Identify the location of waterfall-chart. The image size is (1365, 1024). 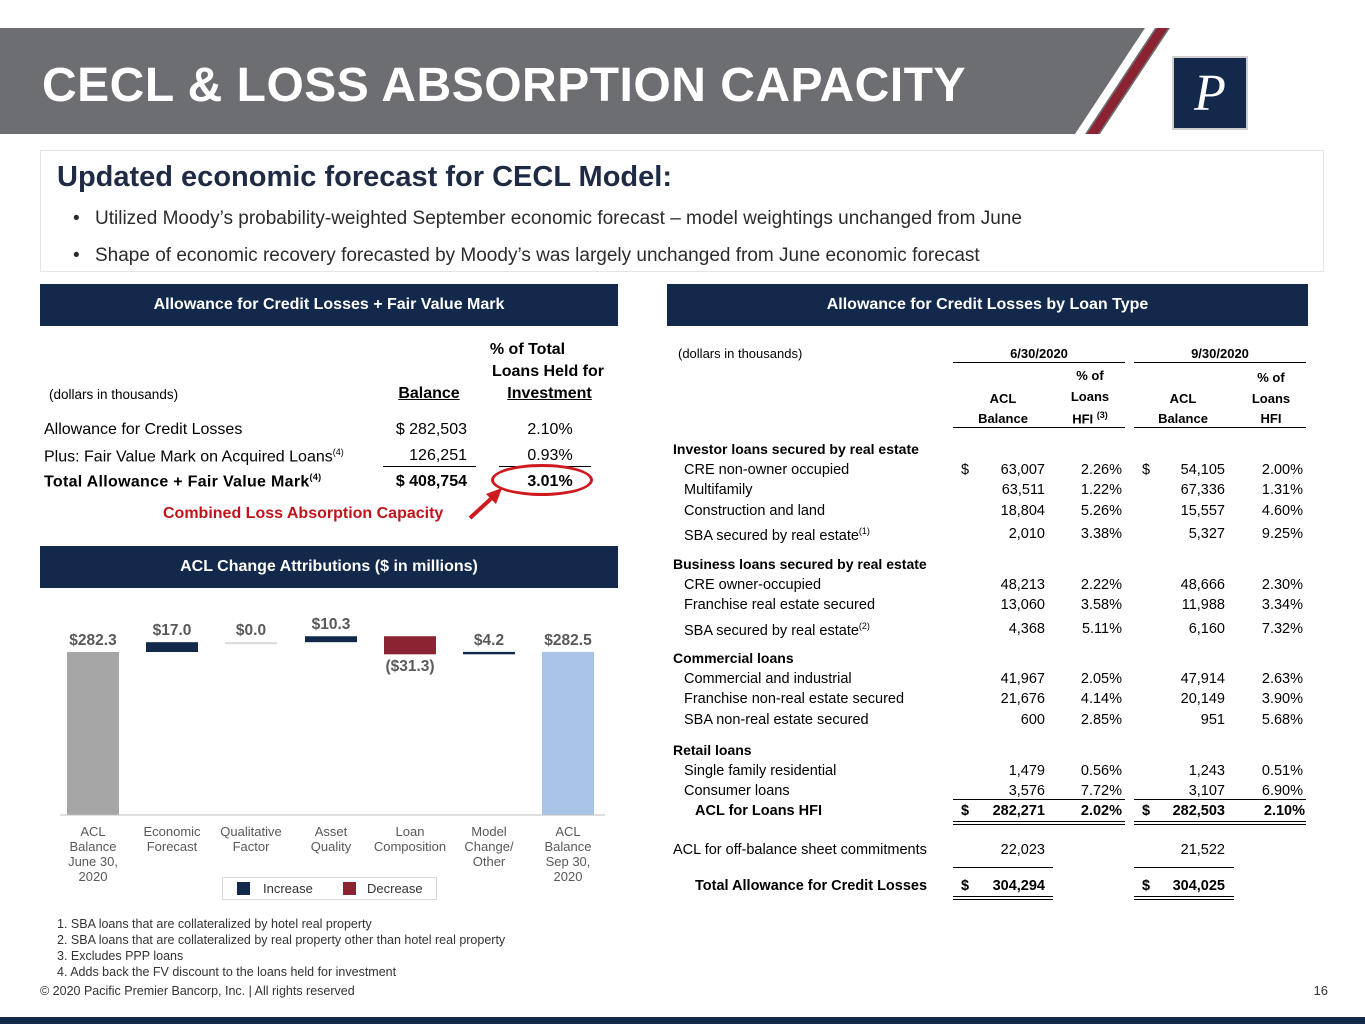
(332, 726).